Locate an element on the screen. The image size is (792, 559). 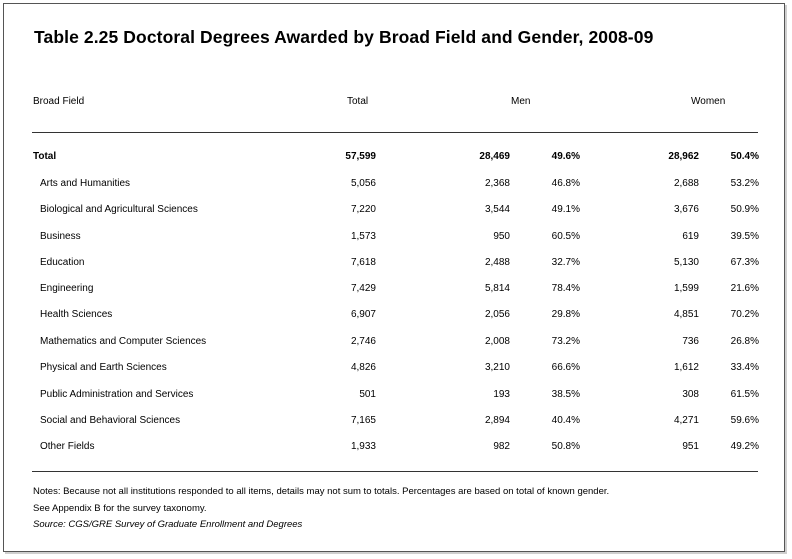
cell-men-count: 193 is located at coordinates (501, 394).